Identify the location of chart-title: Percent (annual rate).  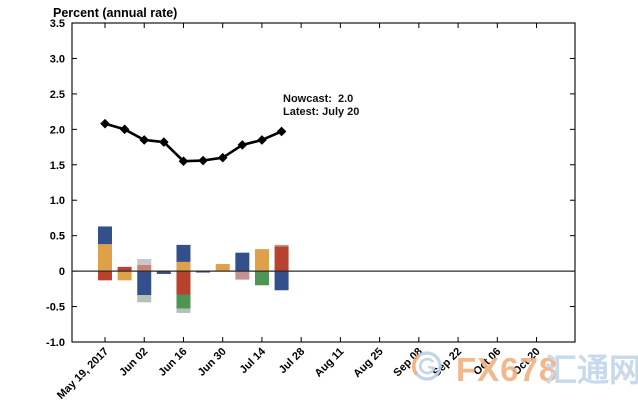
(115, 13).